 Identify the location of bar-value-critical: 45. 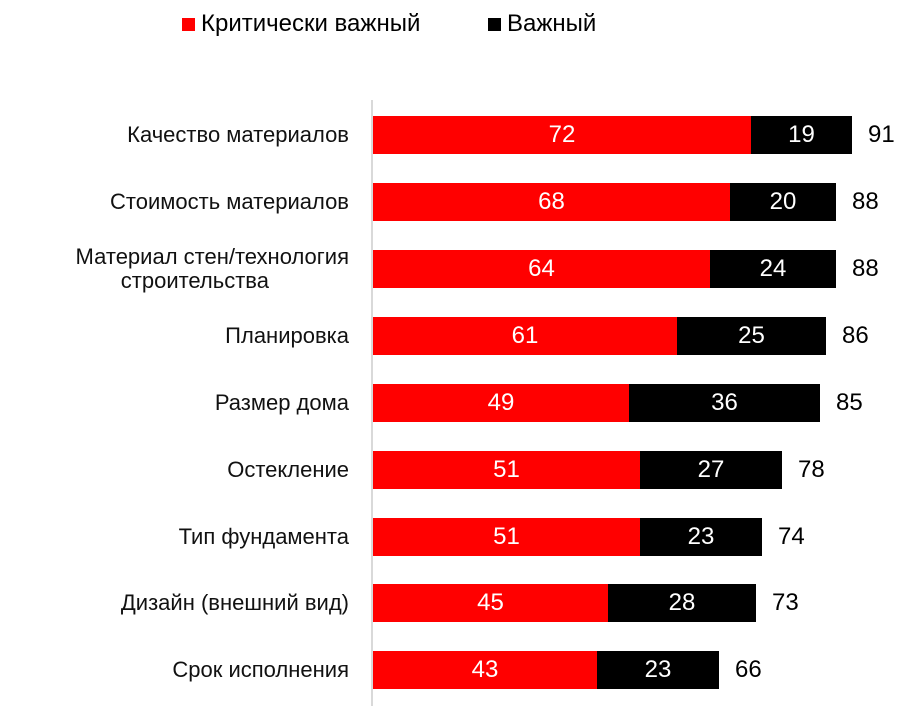
(490, 602).